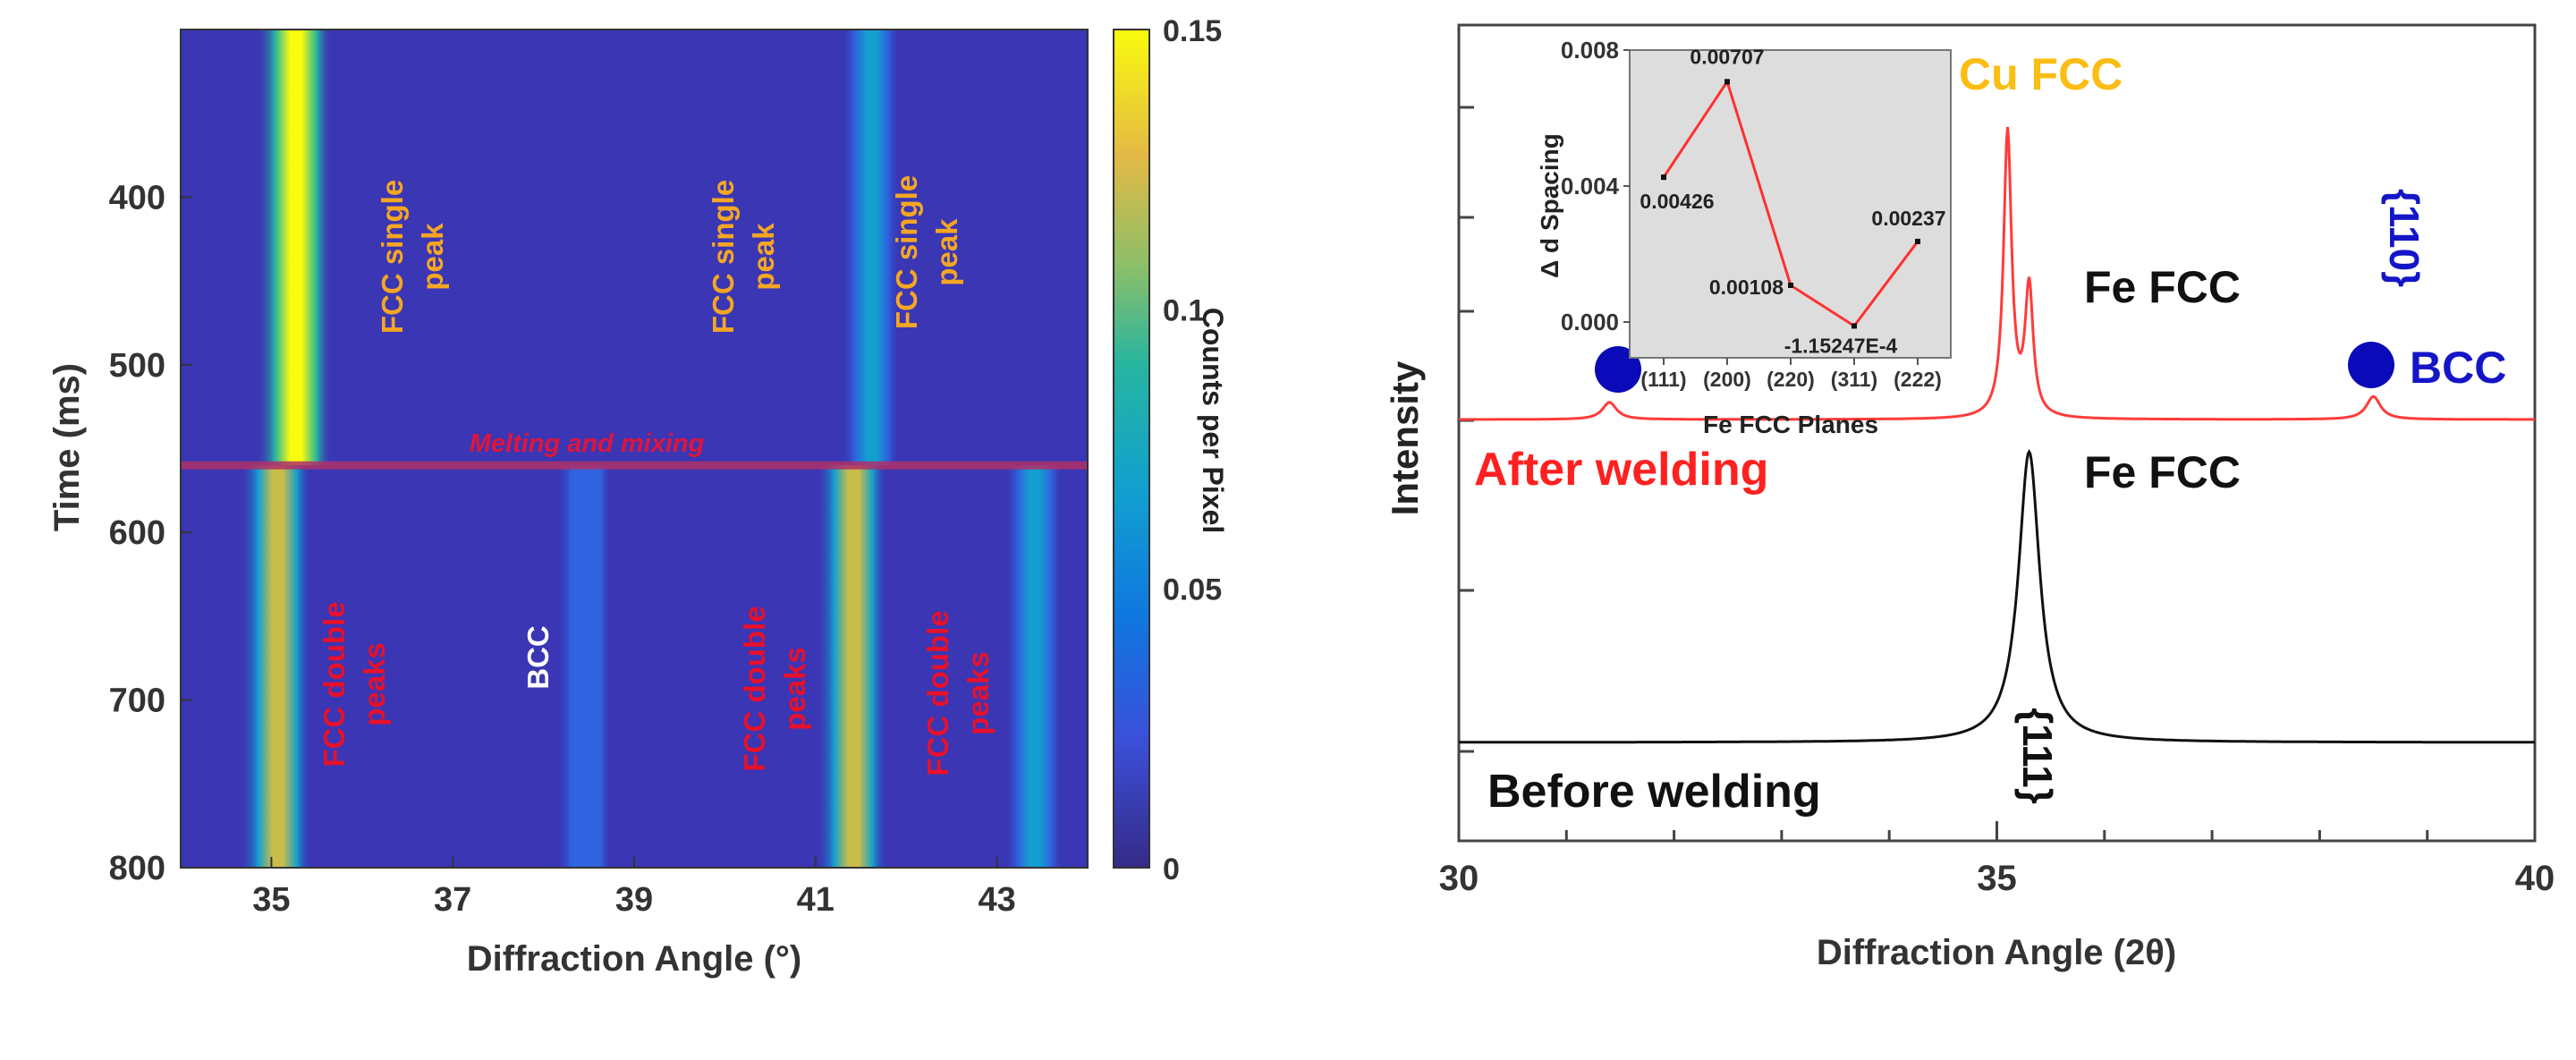 This screenshot has height=1060, width=2576. What do you see at coordinates (754, 688) in the screenshot?
I see `annotation-fcc-double-2a: FCC double` at bounding box center [754, 688].